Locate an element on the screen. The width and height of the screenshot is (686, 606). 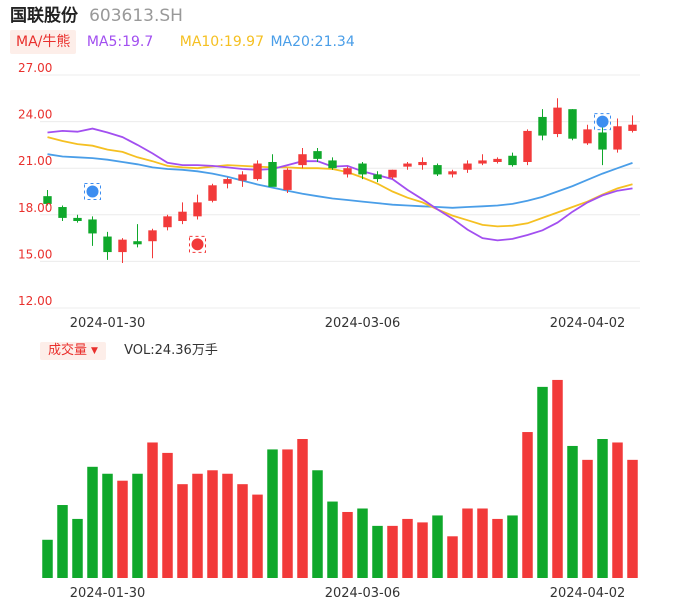
stock-header: 国联股份 603613.SH is located at coordinates (96, 16).